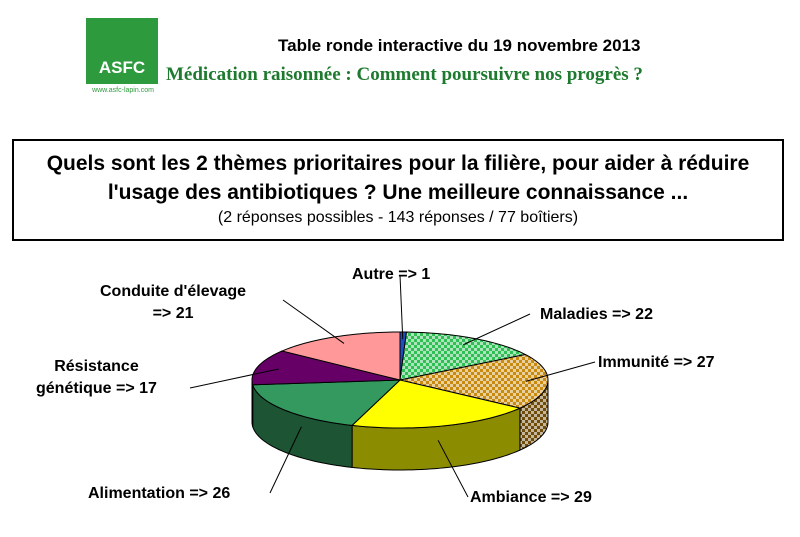 The width and height of the screenshot is (800, 537). I want to click on data-label: Autre => 1, so click(391, 274).